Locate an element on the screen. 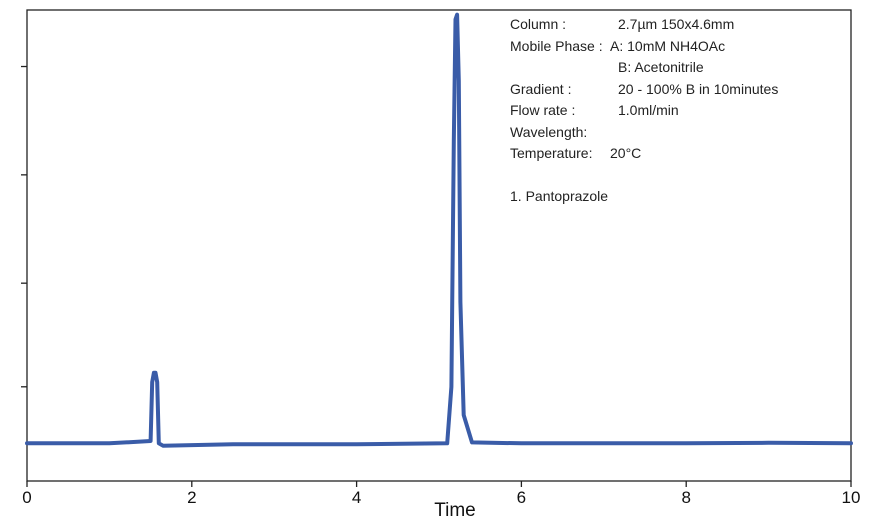 This screenshot has width=873, height=523. gradient-row: Gradient : 20 - 100% B in 10minutes is located at coordinates (644, 90).